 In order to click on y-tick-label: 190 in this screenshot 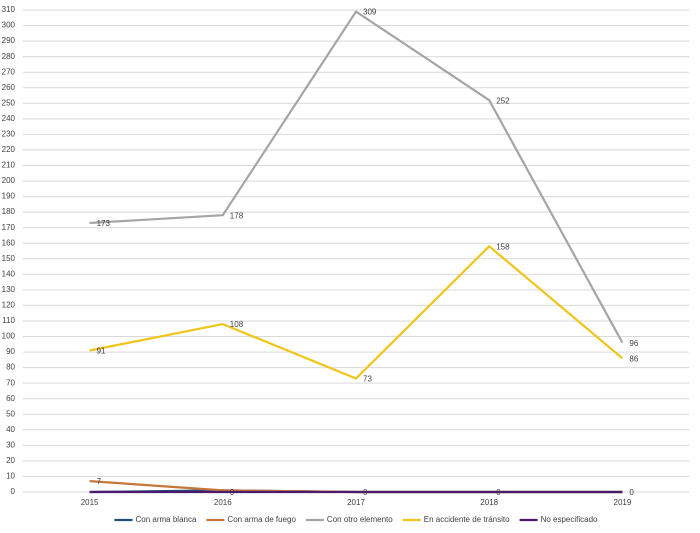, I will do `click(9, 196)`.